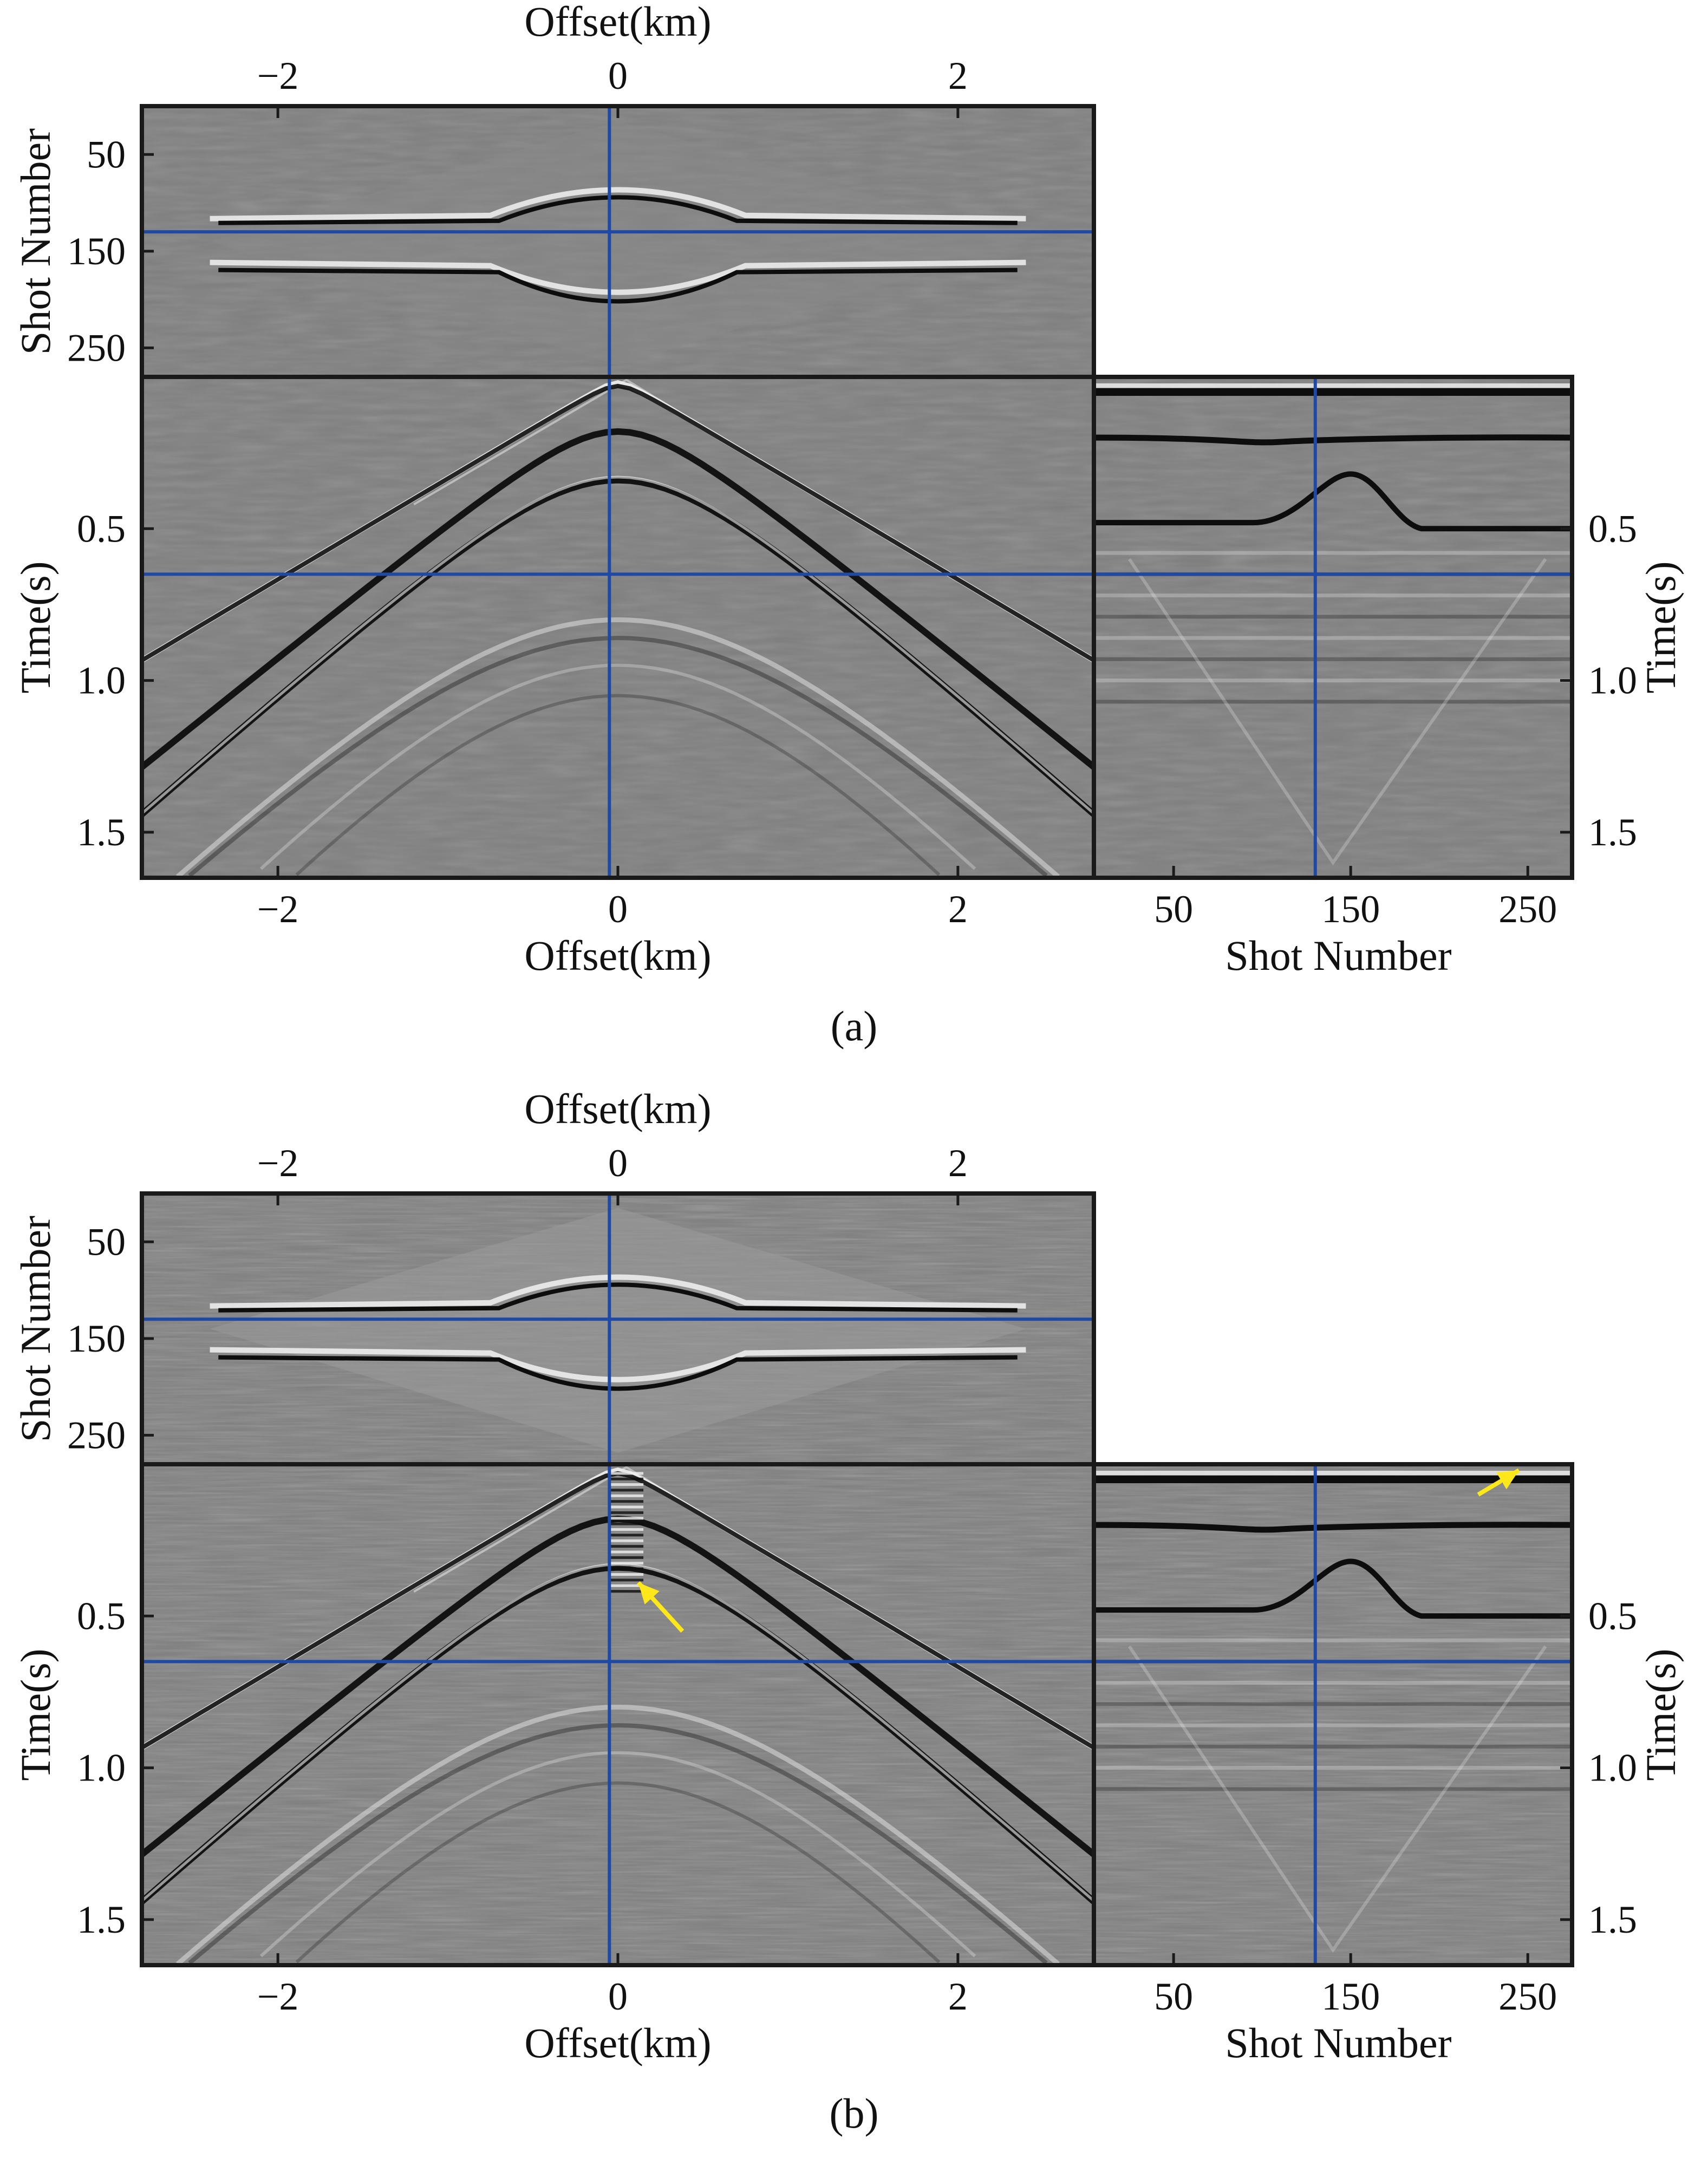  Describe the element at coordinates (854, 1025) in the screenshot. I see `panel-caption: (a)` at that location.